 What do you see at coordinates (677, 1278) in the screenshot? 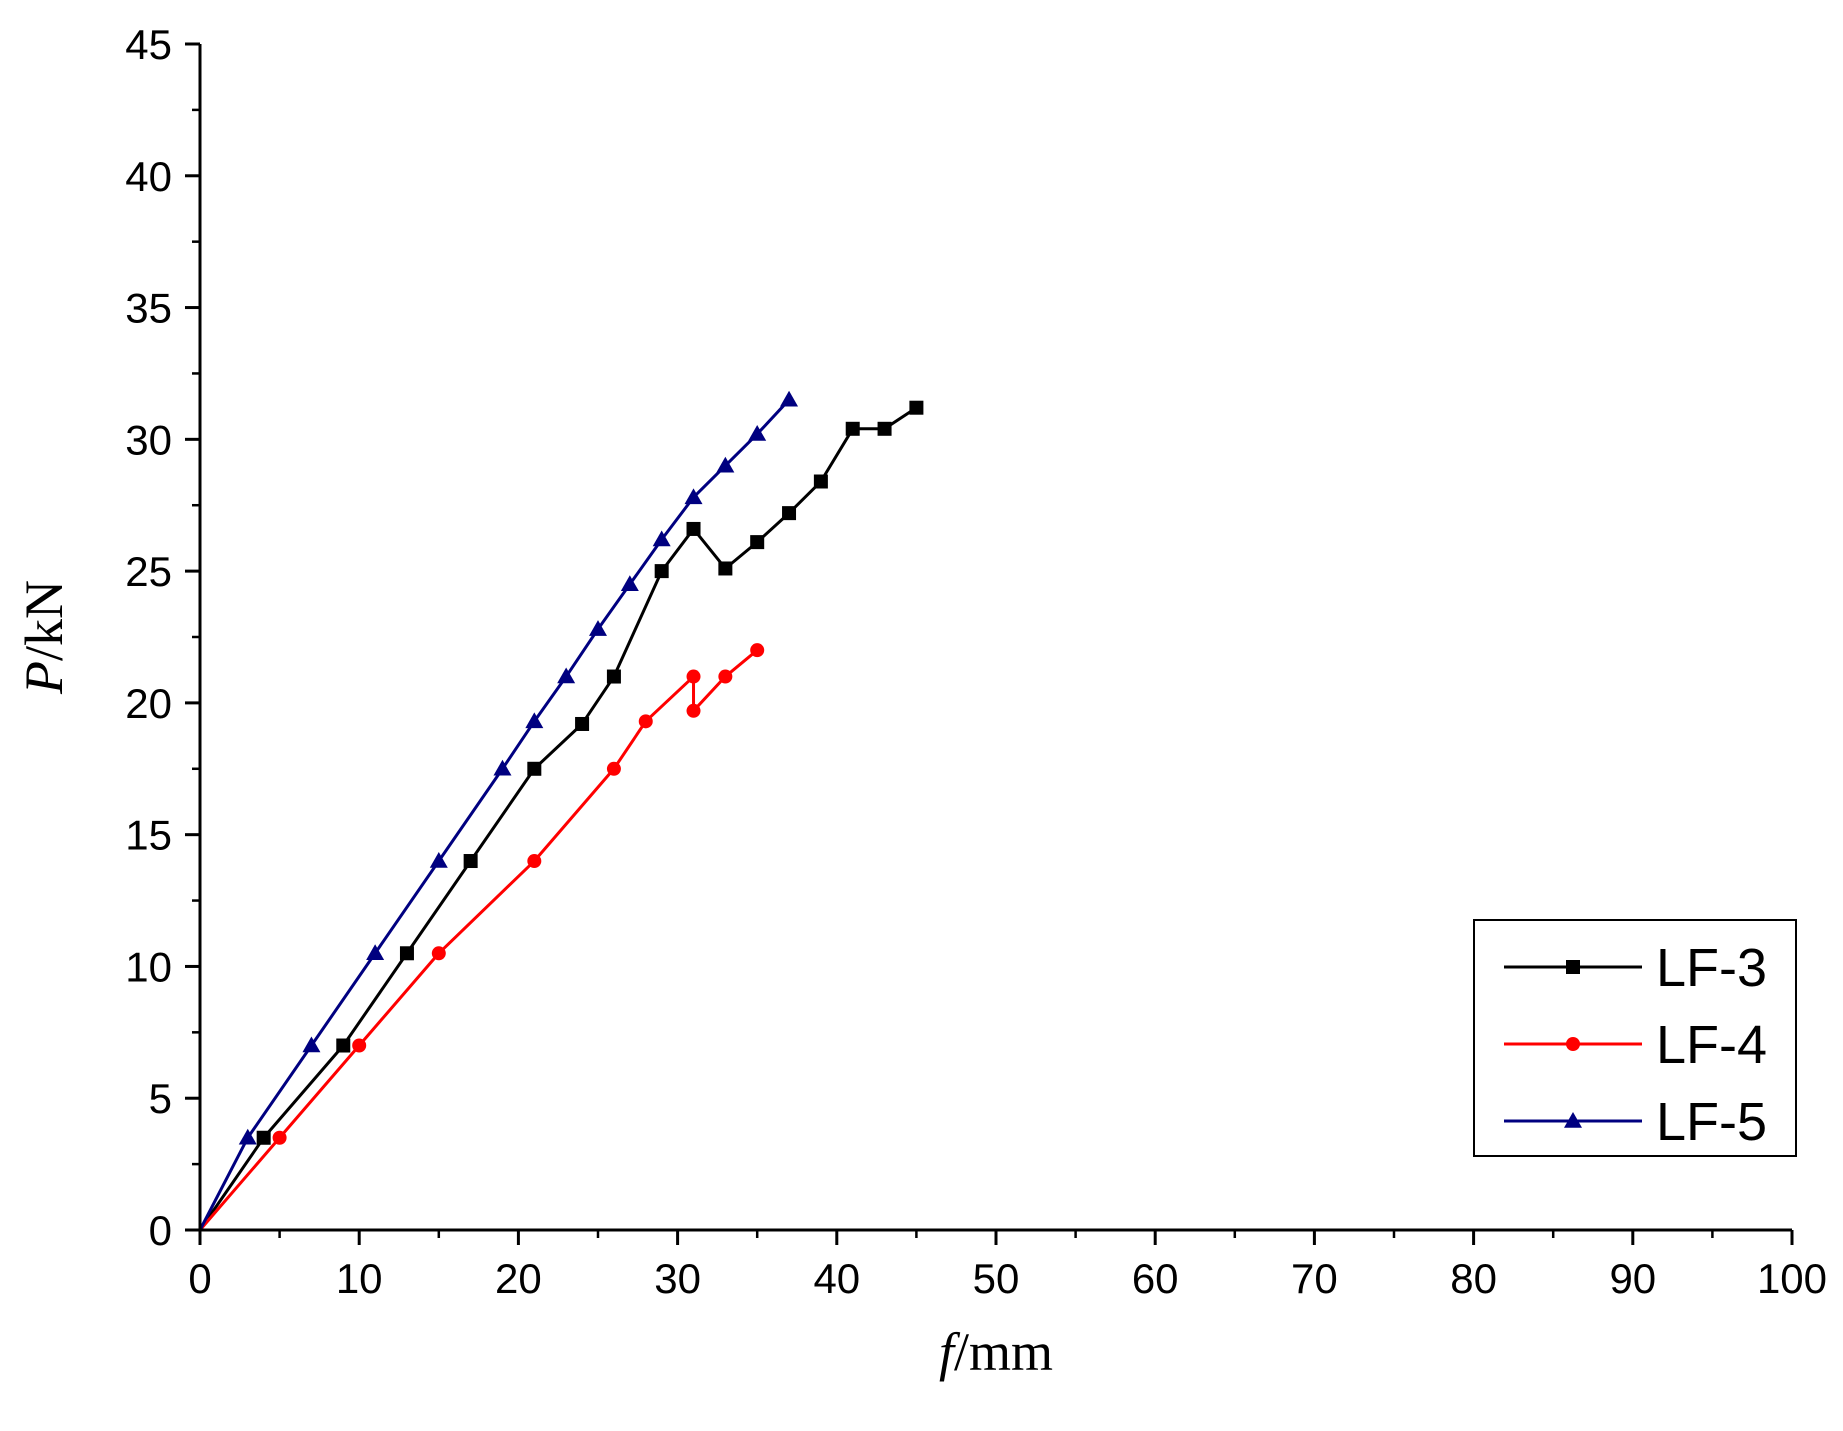
I see `x-tick-label: 30` at bounding box center [677, 1278].